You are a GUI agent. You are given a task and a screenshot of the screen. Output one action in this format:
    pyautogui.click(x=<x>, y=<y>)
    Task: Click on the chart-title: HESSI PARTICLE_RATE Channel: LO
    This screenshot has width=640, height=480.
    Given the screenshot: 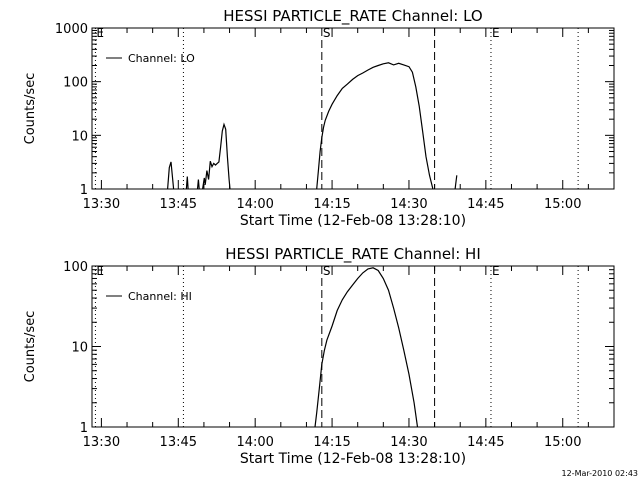 What is the action you would take?
    pyautogui.click(x=352, y=16)
    